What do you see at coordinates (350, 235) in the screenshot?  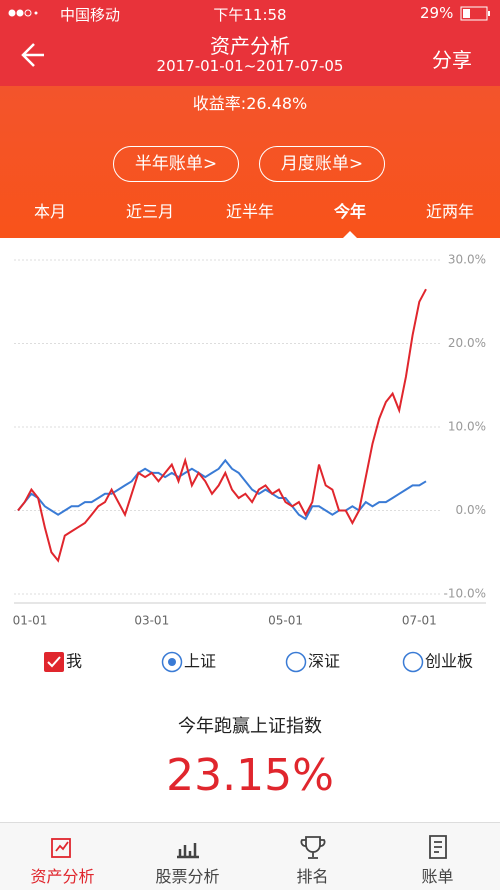 I see `tab-indicator` at bounding box center [350, 235].